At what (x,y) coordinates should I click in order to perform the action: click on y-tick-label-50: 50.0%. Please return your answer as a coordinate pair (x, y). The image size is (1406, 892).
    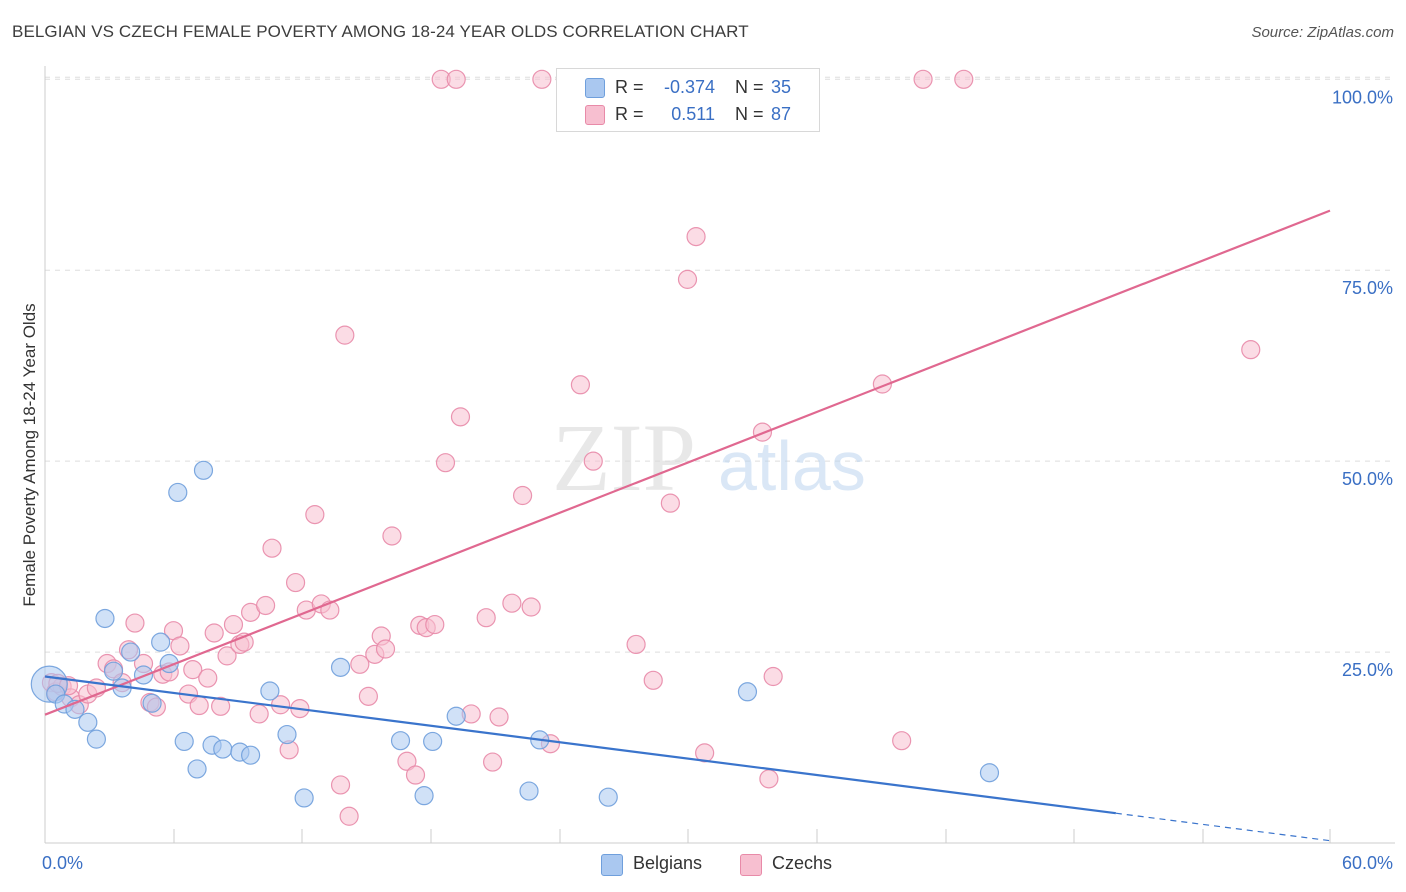
    Looking at the image, I should click on (1367, 479).